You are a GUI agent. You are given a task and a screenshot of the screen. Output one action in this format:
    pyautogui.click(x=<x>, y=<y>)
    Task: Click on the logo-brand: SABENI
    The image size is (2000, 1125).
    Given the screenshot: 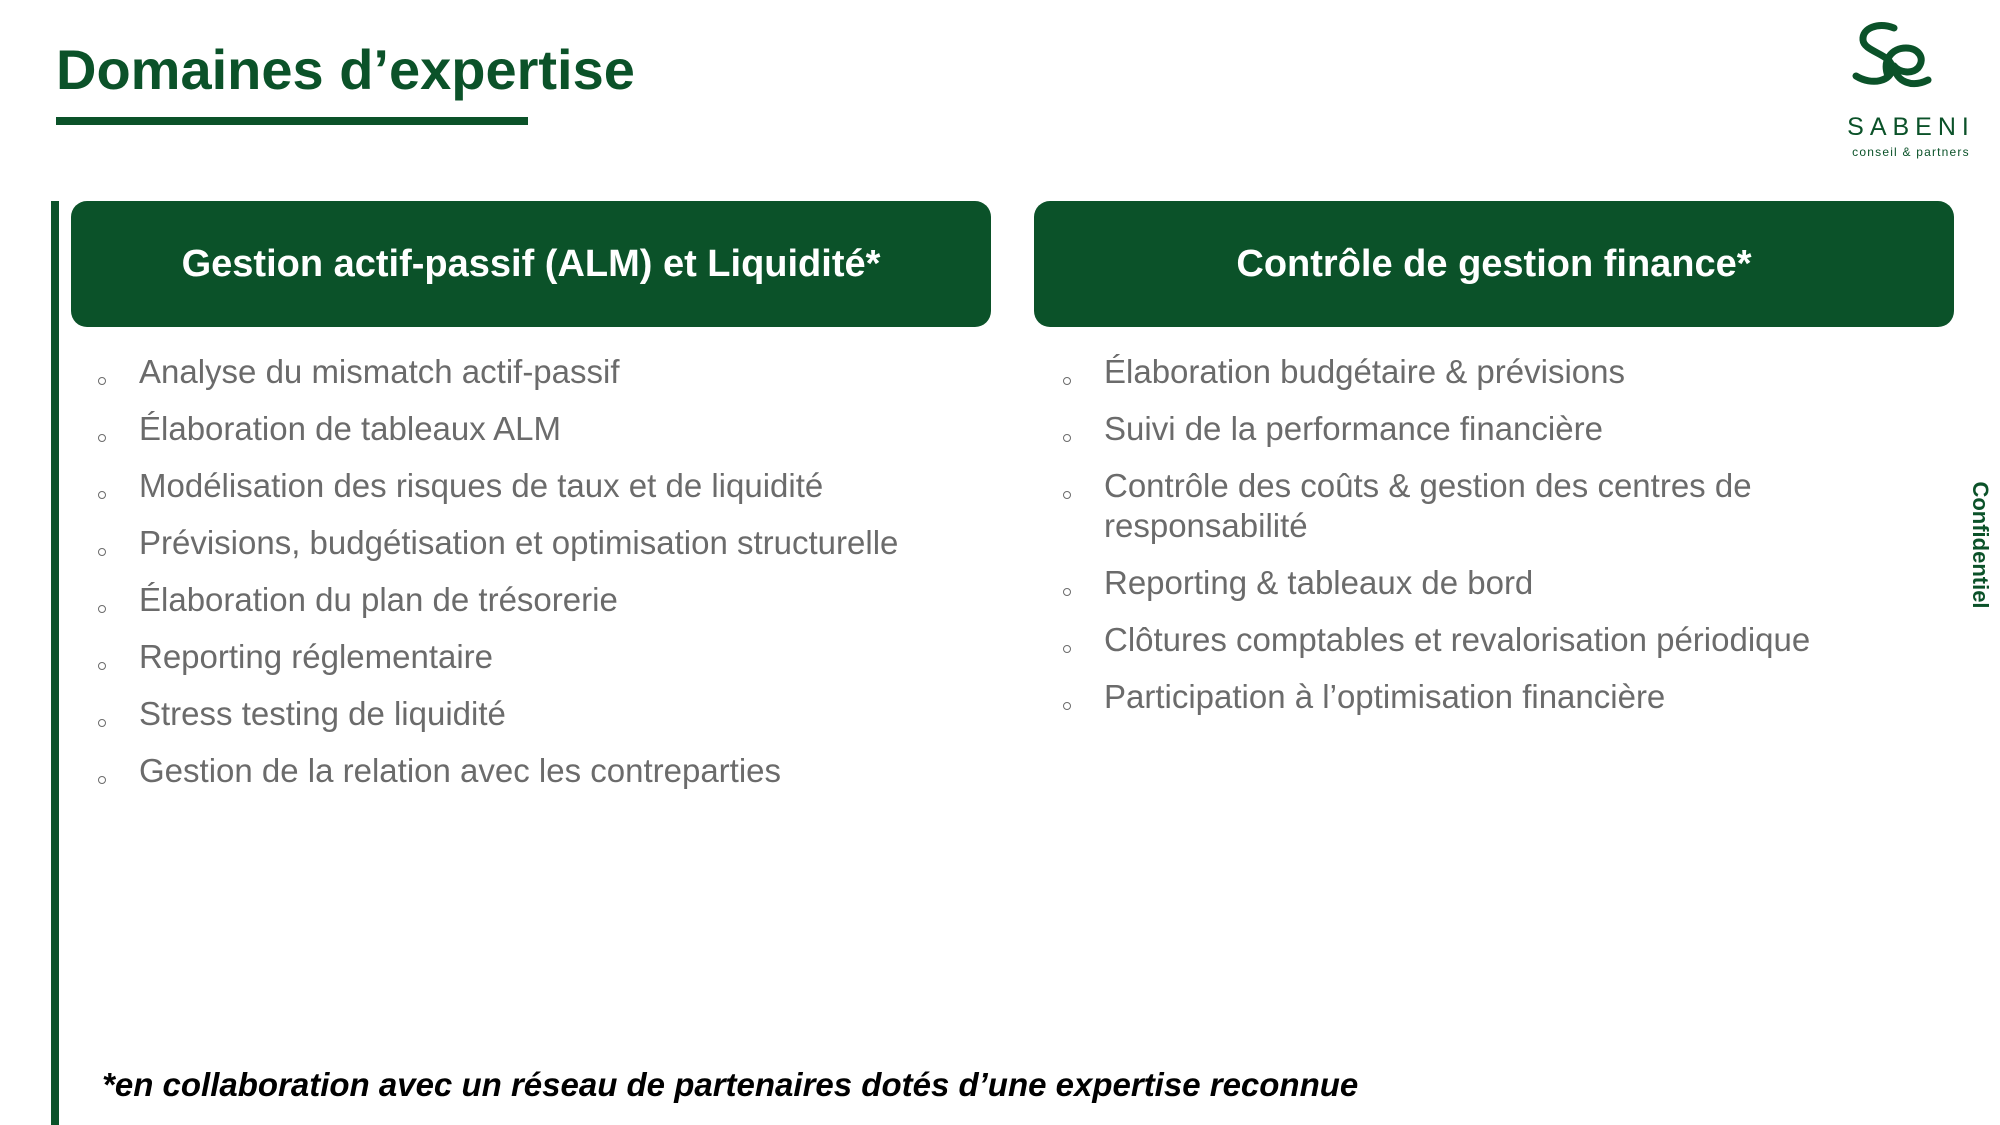 What is the action you would take?
    pyautogui.click(x=1911, y=127)
    